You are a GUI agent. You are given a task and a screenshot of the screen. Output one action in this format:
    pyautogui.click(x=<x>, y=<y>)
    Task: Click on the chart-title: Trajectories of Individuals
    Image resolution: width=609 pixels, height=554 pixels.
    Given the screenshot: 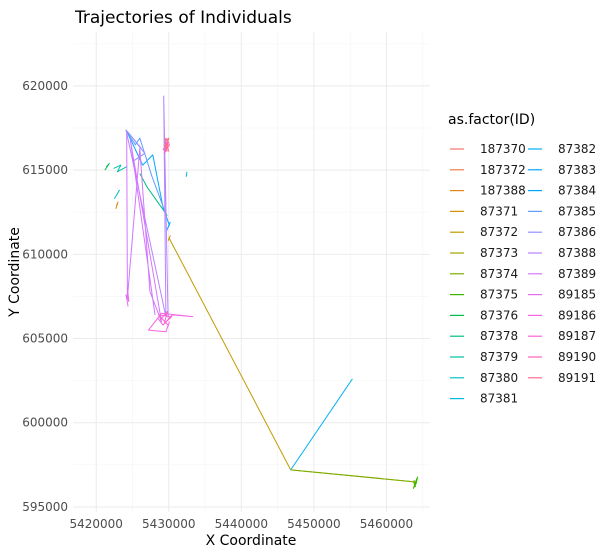 What is the action you would take?
    pyautogui.click(x=183, y=18)
    